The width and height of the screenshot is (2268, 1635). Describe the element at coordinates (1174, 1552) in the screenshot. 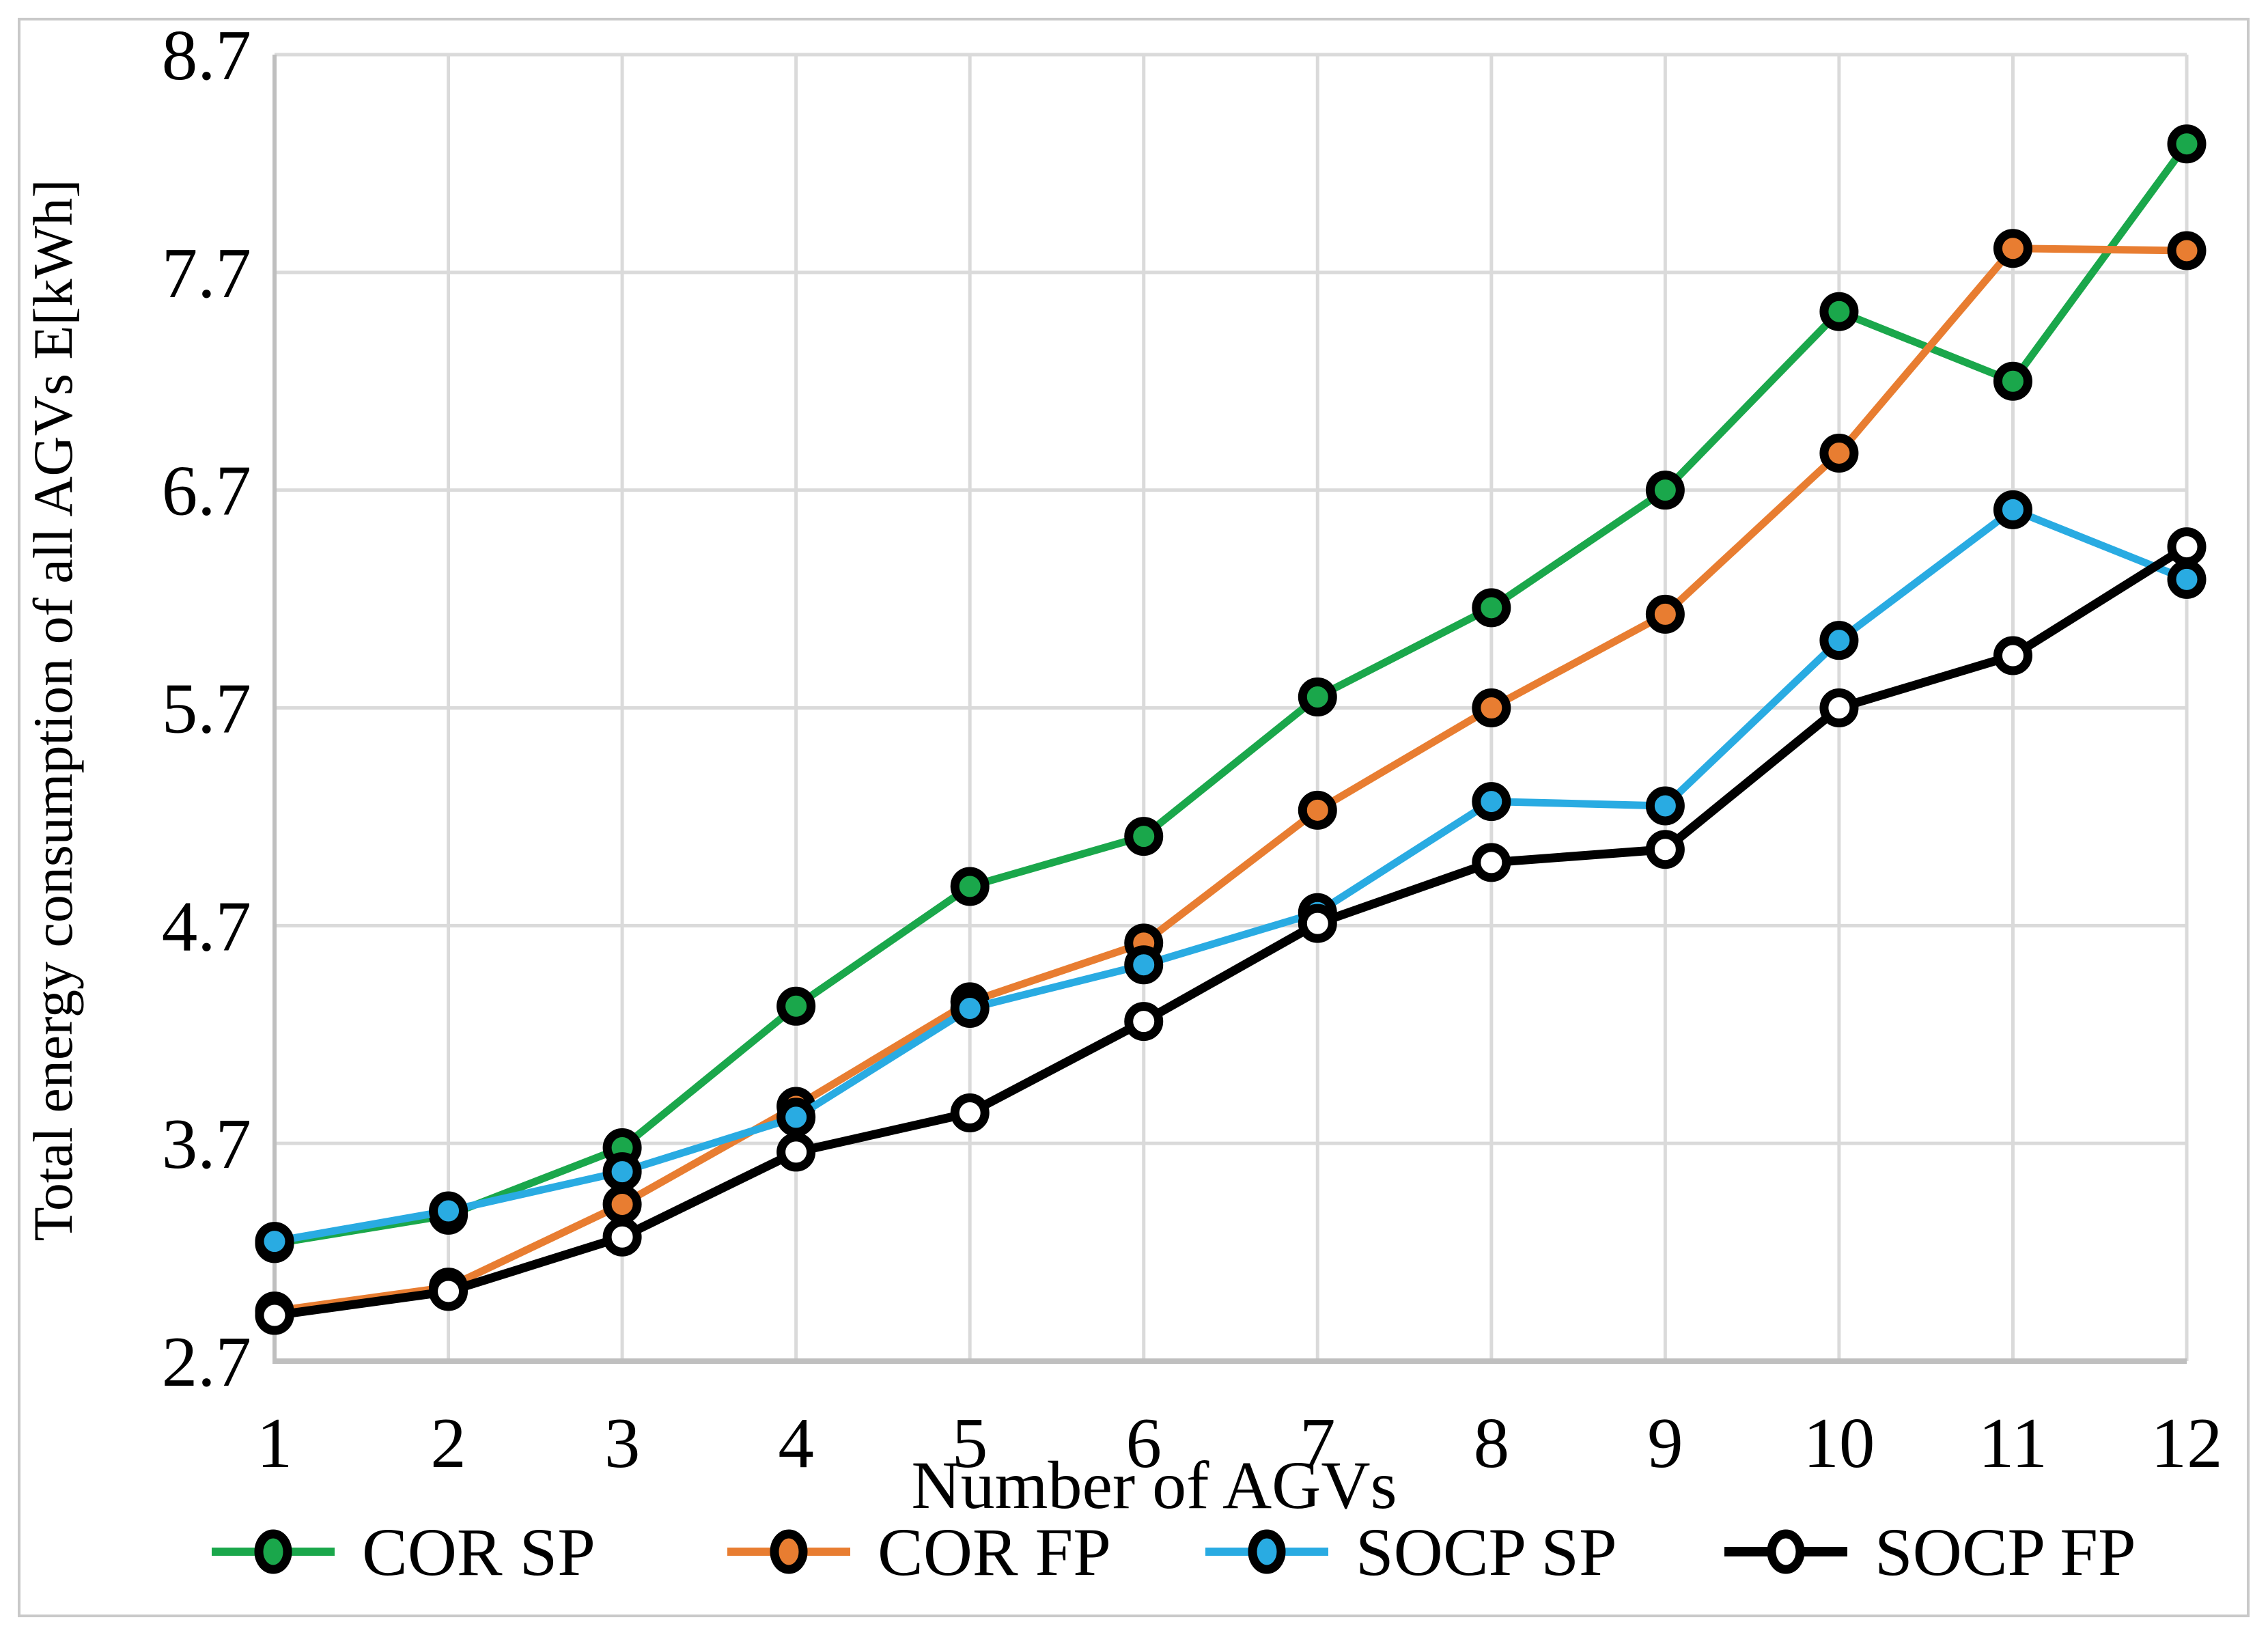

I see `legend: COR SP COR FP SOCP SP SOCP FP` at that location.